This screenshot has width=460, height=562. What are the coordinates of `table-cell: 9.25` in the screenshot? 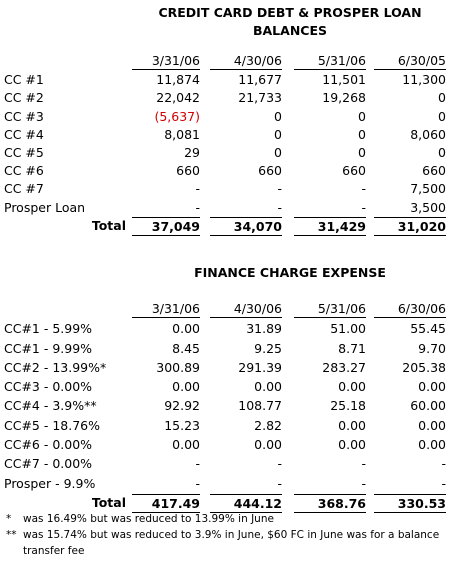 It's located at (268, 348).